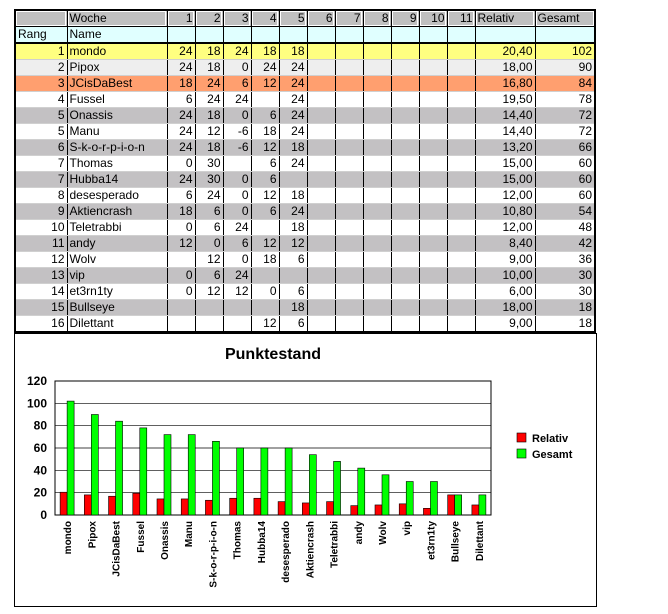 The height and width of the screenshot is (614, 668). Describe the element at coordinates (304, 275) in the screenshot. I see `table-row: 13 vip 0 6 24 10,00 30` at that location.